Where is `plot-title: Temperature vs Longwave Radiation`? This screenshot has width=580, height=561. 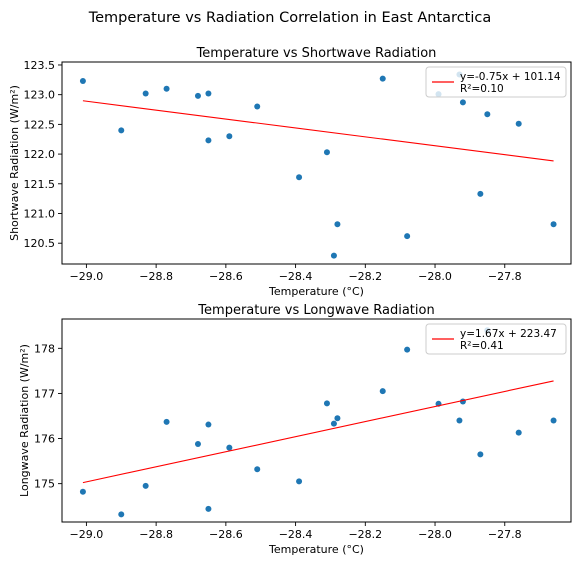
plot-title: Temperature vs Longwave Radiation is located at coordinates (315, 310).